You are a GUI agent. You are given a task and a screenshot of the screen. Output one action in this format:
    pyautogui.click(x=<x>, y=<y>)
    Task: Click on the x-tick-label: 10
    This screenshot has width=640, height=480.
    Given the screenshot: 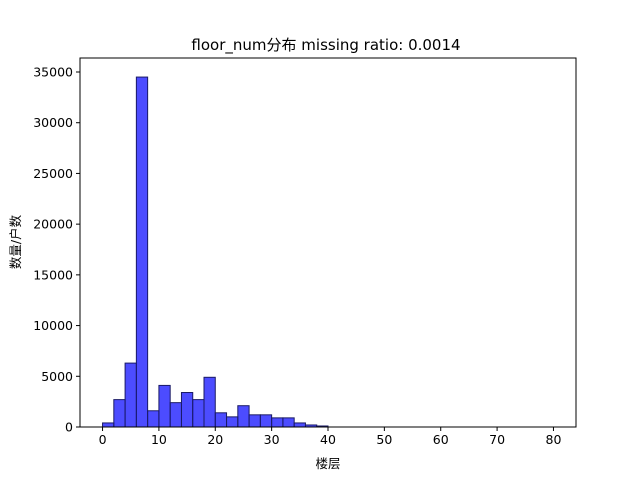 What is the action you would take?
    pyautogui.click(x=159, y=439)
    